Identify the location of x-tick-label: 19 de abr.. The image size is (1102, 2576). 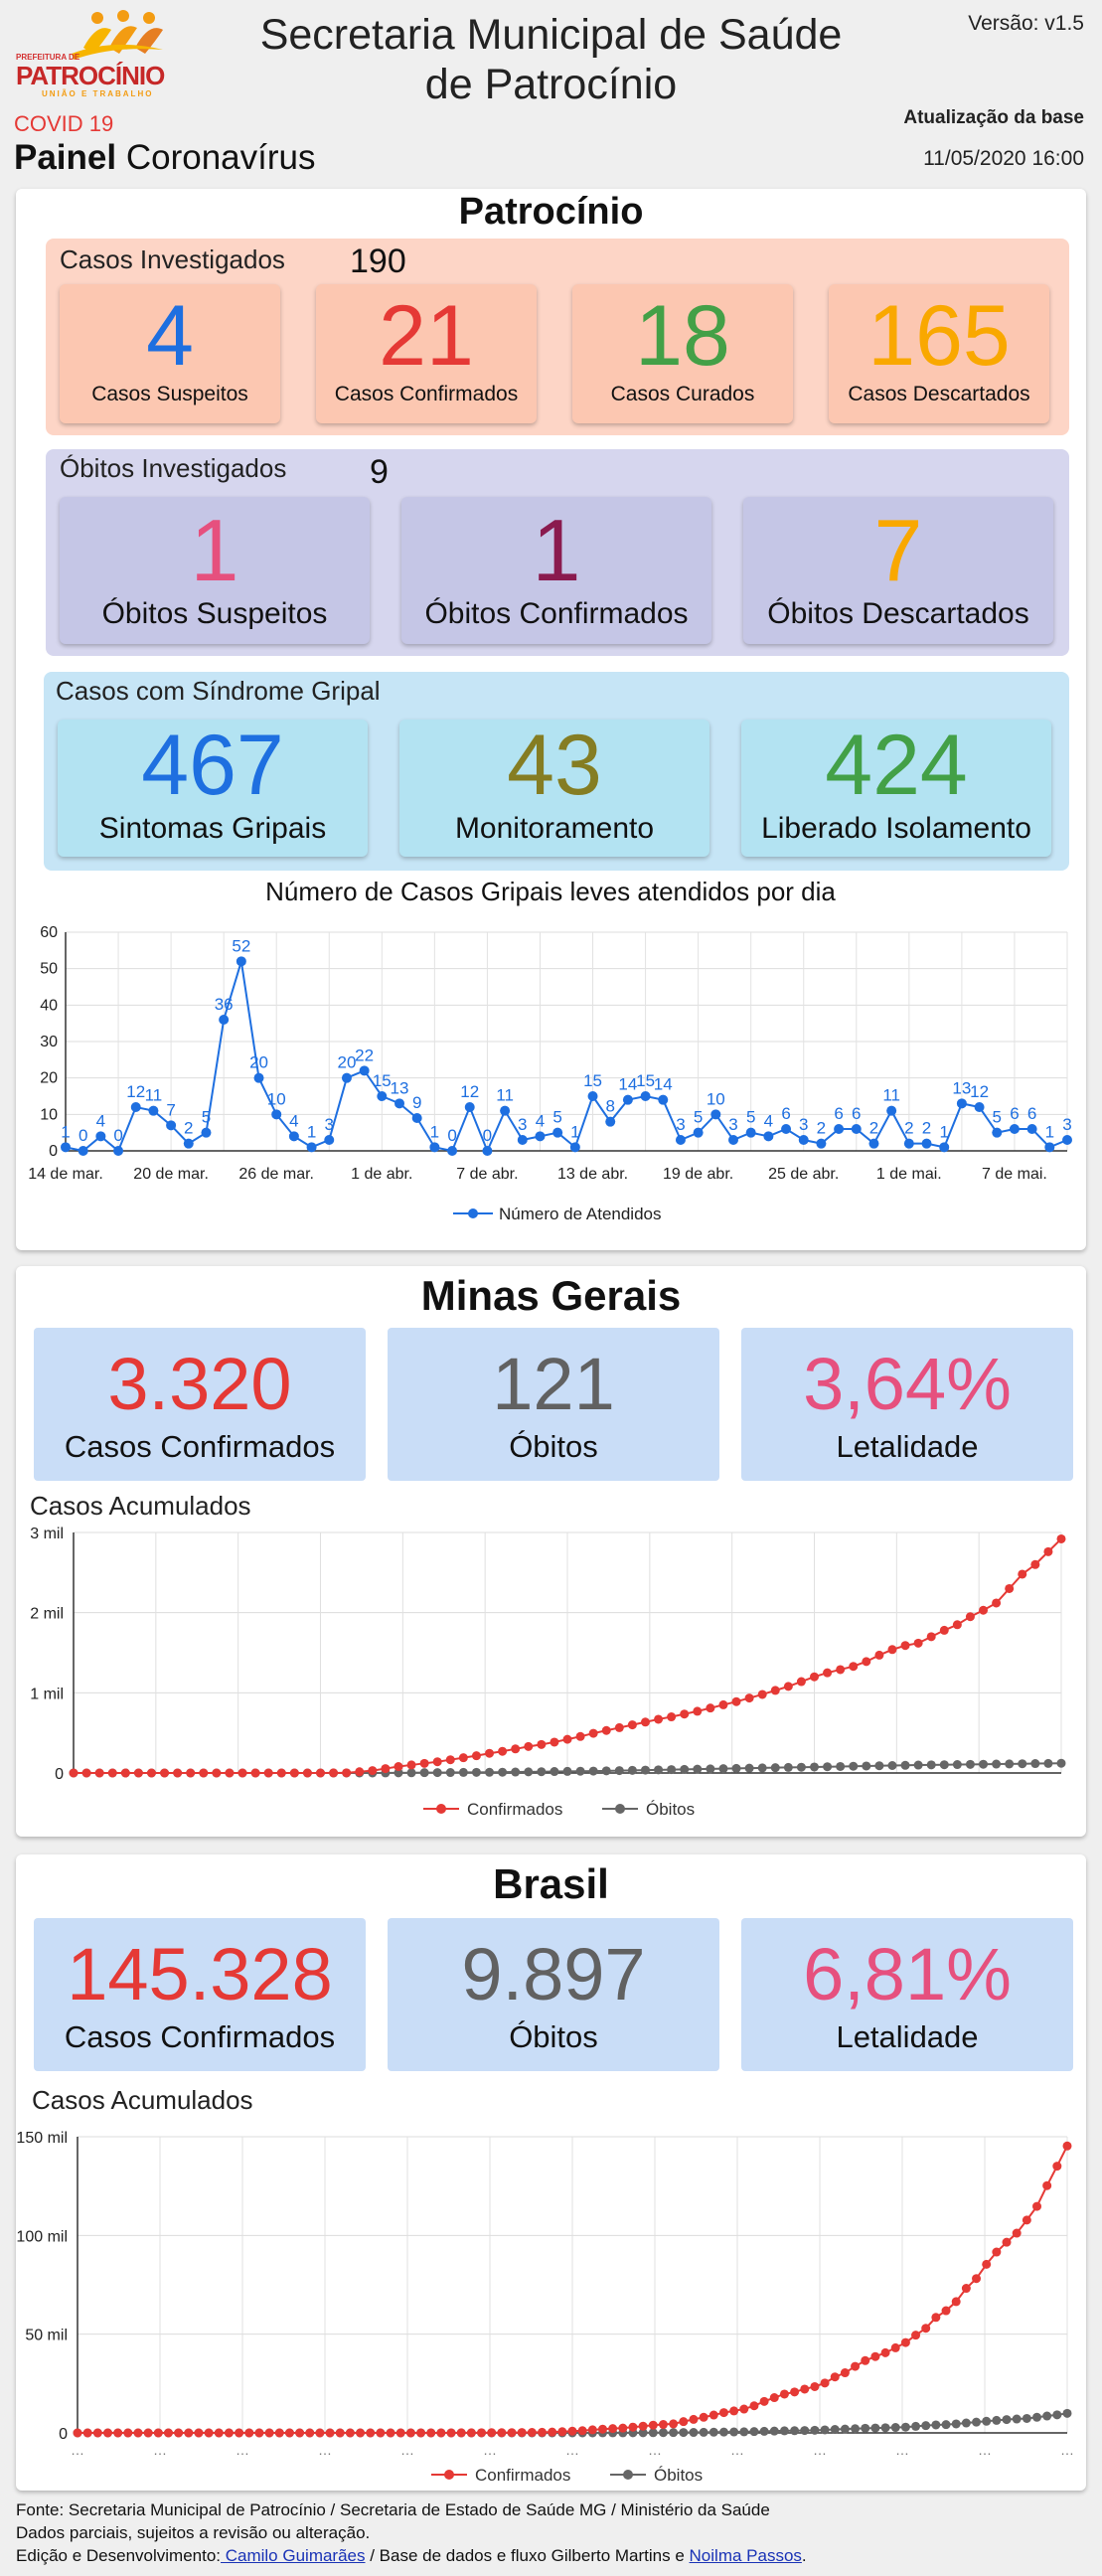
(698, 1174).